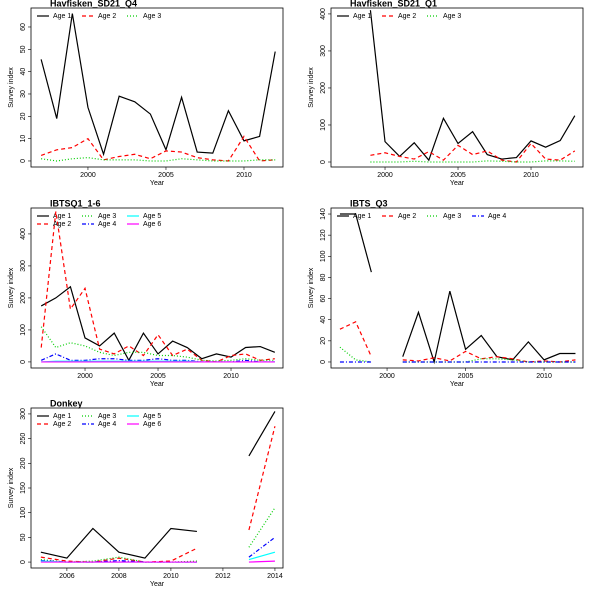  I want to click on chart-title: IBTSQ1_1-6, so click(75, 203).